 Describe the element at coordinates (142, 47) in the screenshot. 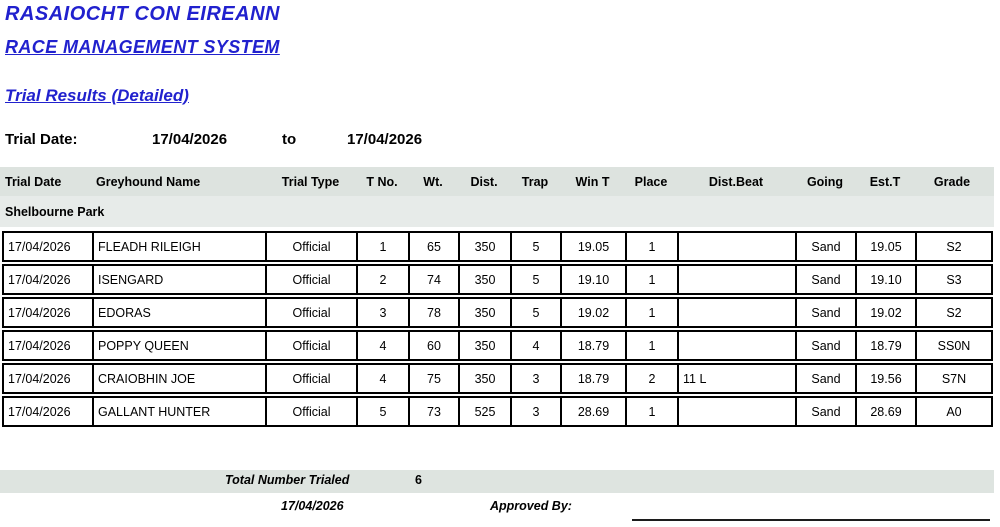

I see `system-title: RACE MANAGEMENT SYSTEM` at that location.